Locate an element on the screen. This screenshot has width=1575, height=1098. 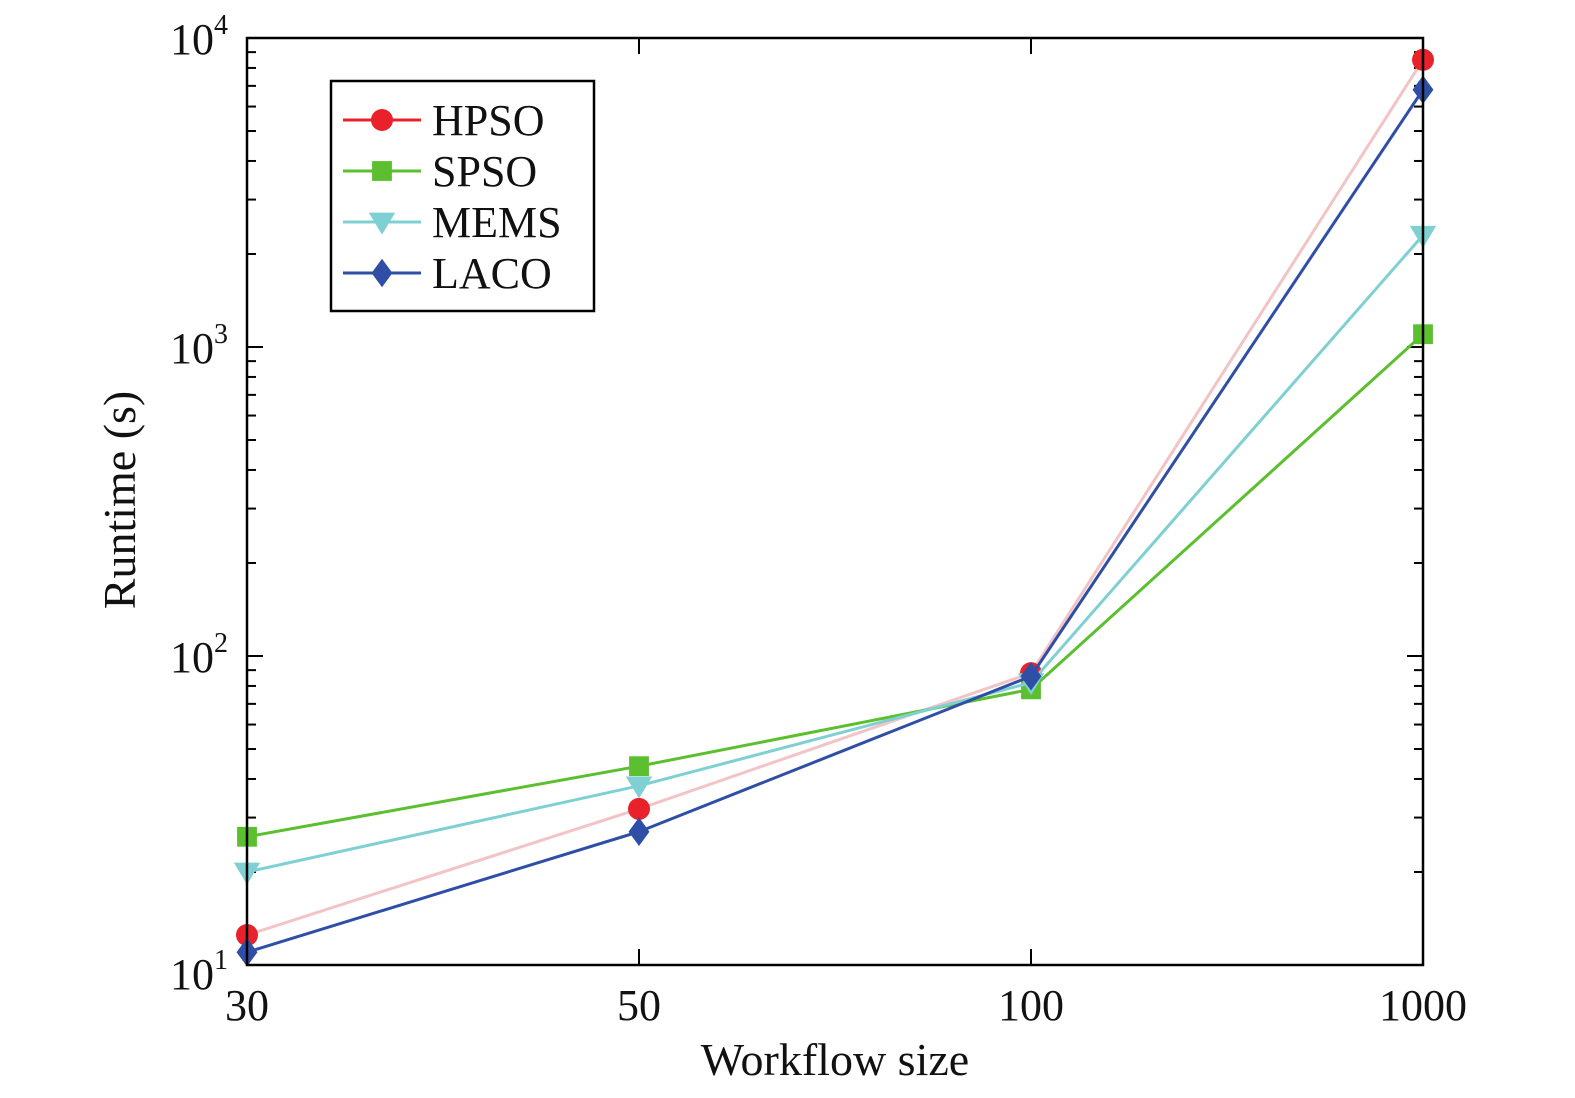
y-axis-label: Runtime (s) is located at coordinates (119, 500).